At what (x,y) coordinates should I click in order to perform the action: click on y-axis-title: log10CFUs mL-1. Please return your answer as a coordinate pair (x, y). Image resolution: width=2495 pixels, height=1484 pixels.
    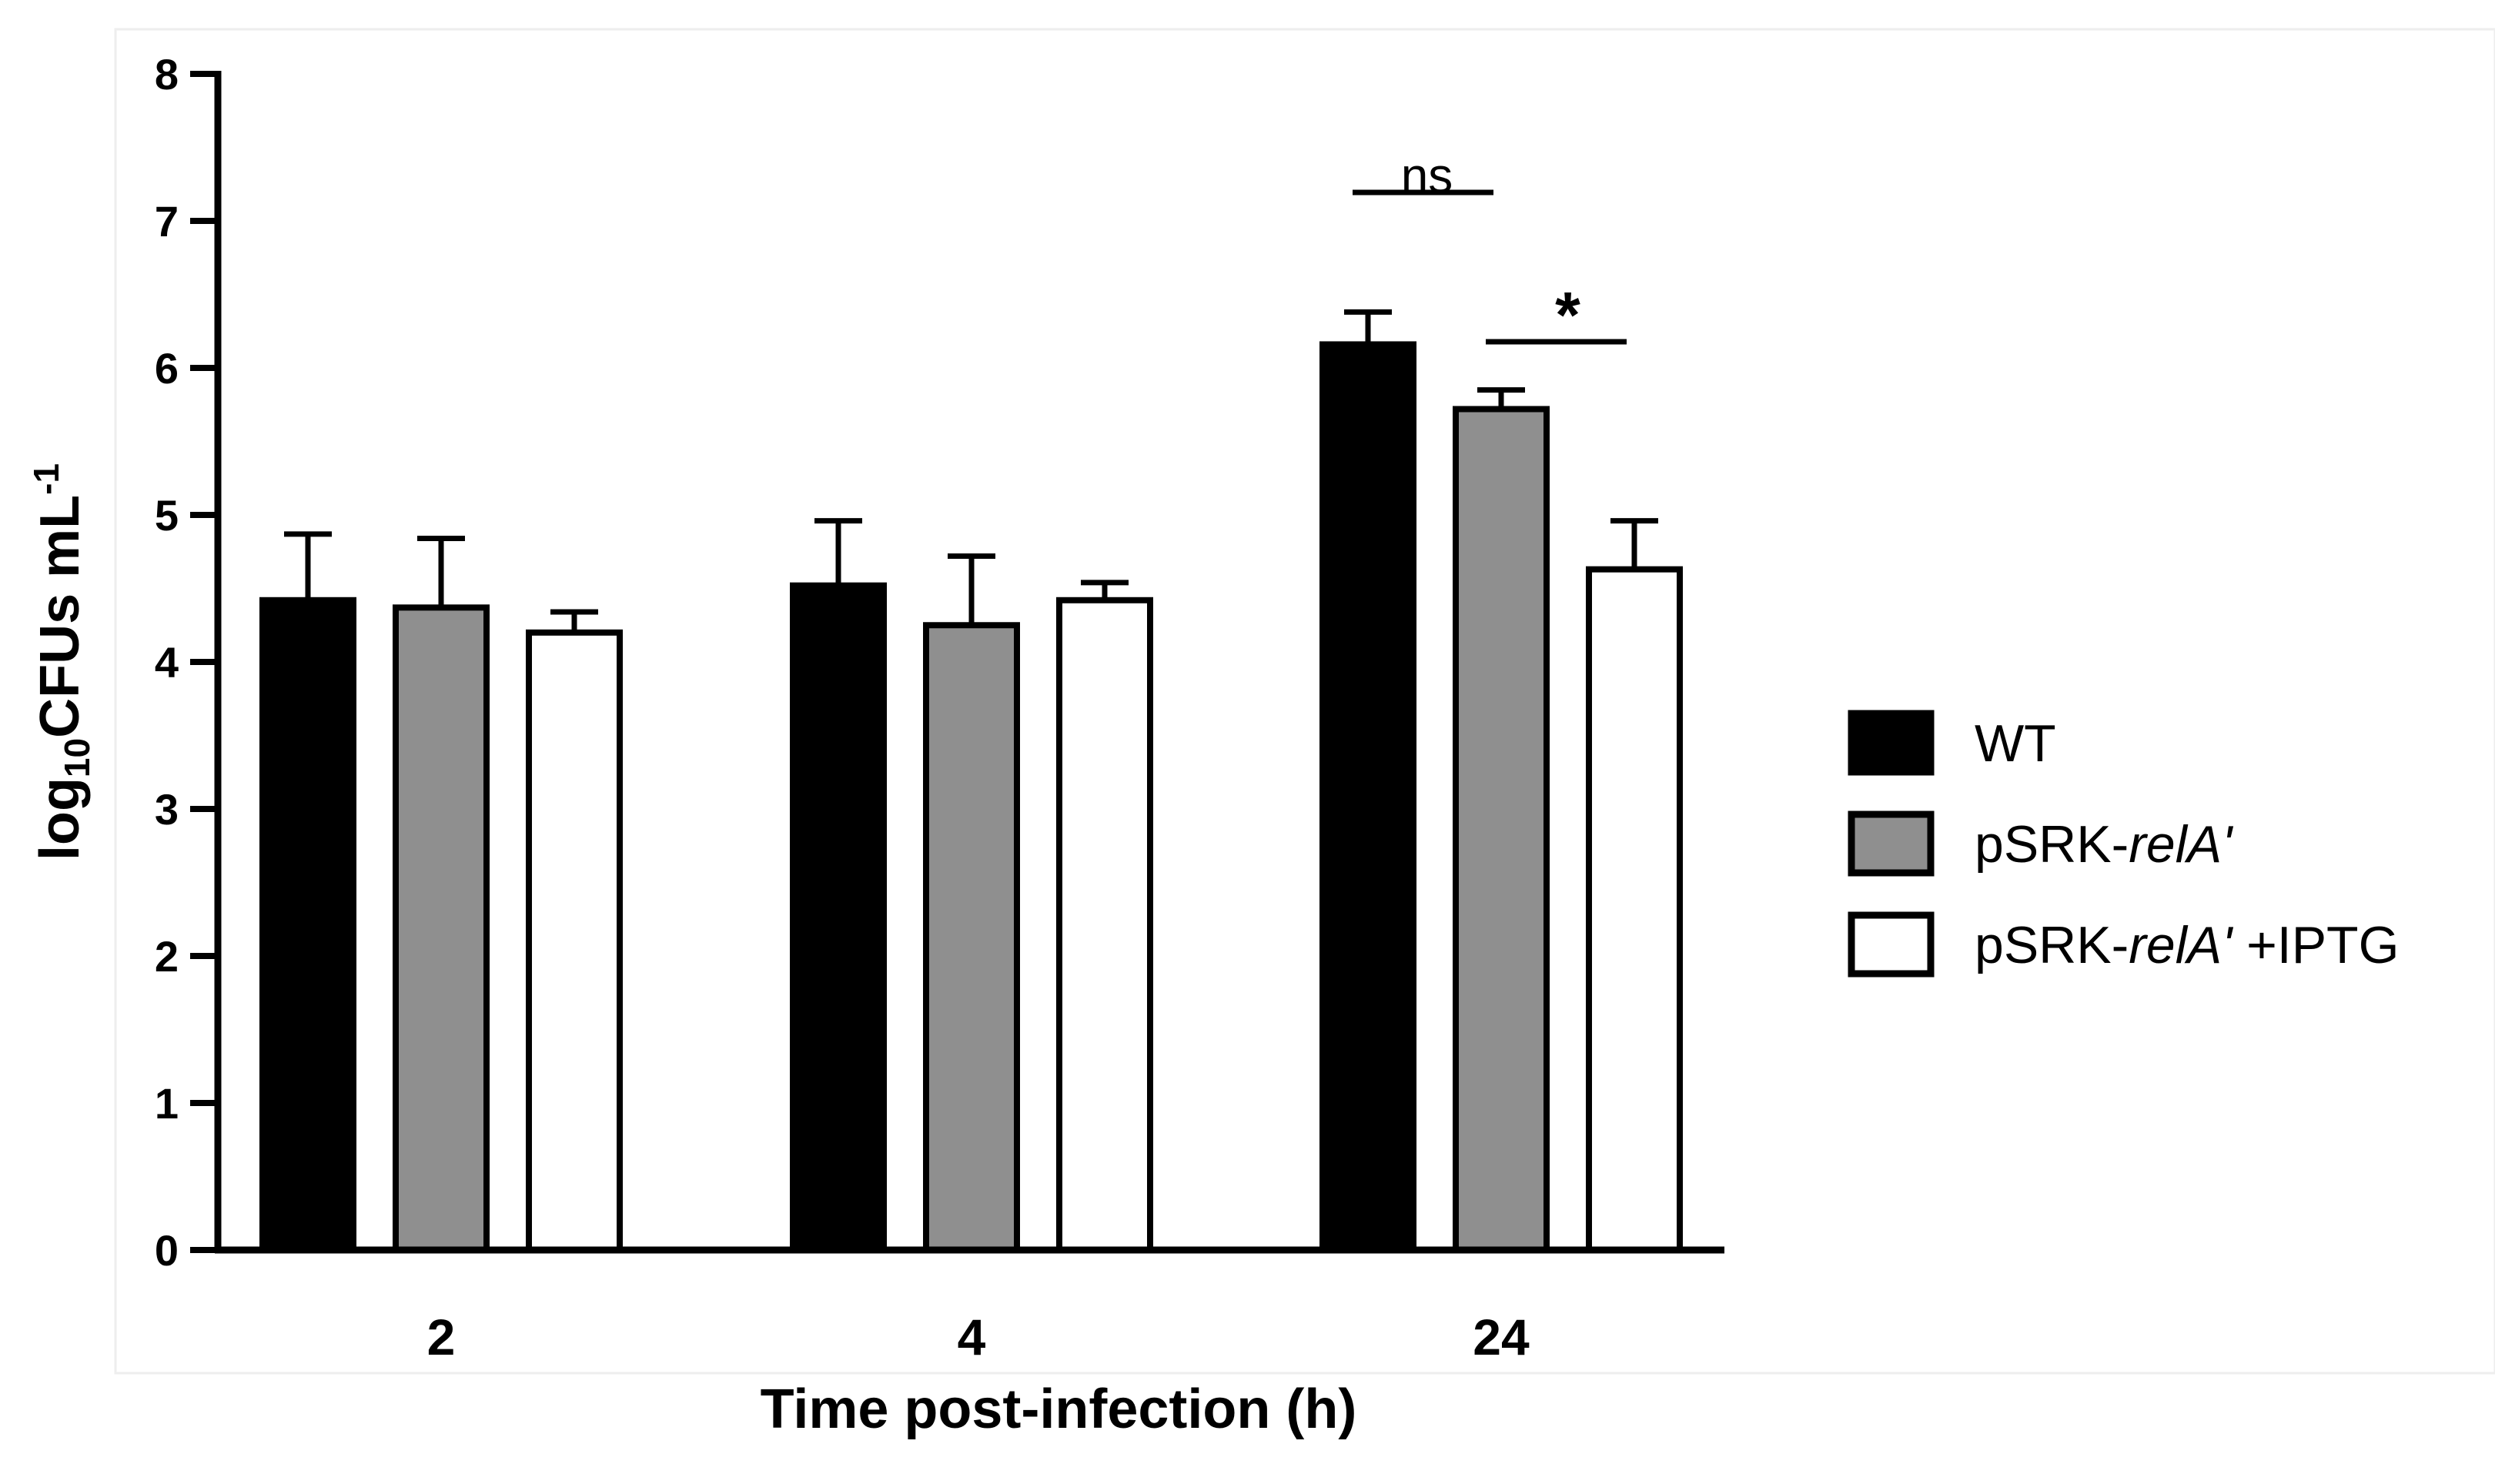
    Looking at the image, I should click on (62, 662).